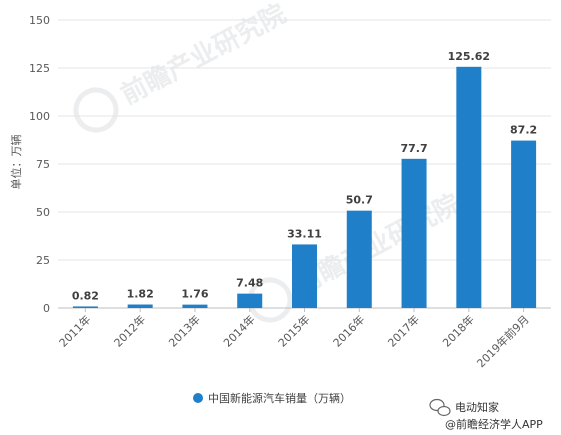 The image size is (561, 435). I want to click on x-tick-label: 2013年, so click(184, 330).